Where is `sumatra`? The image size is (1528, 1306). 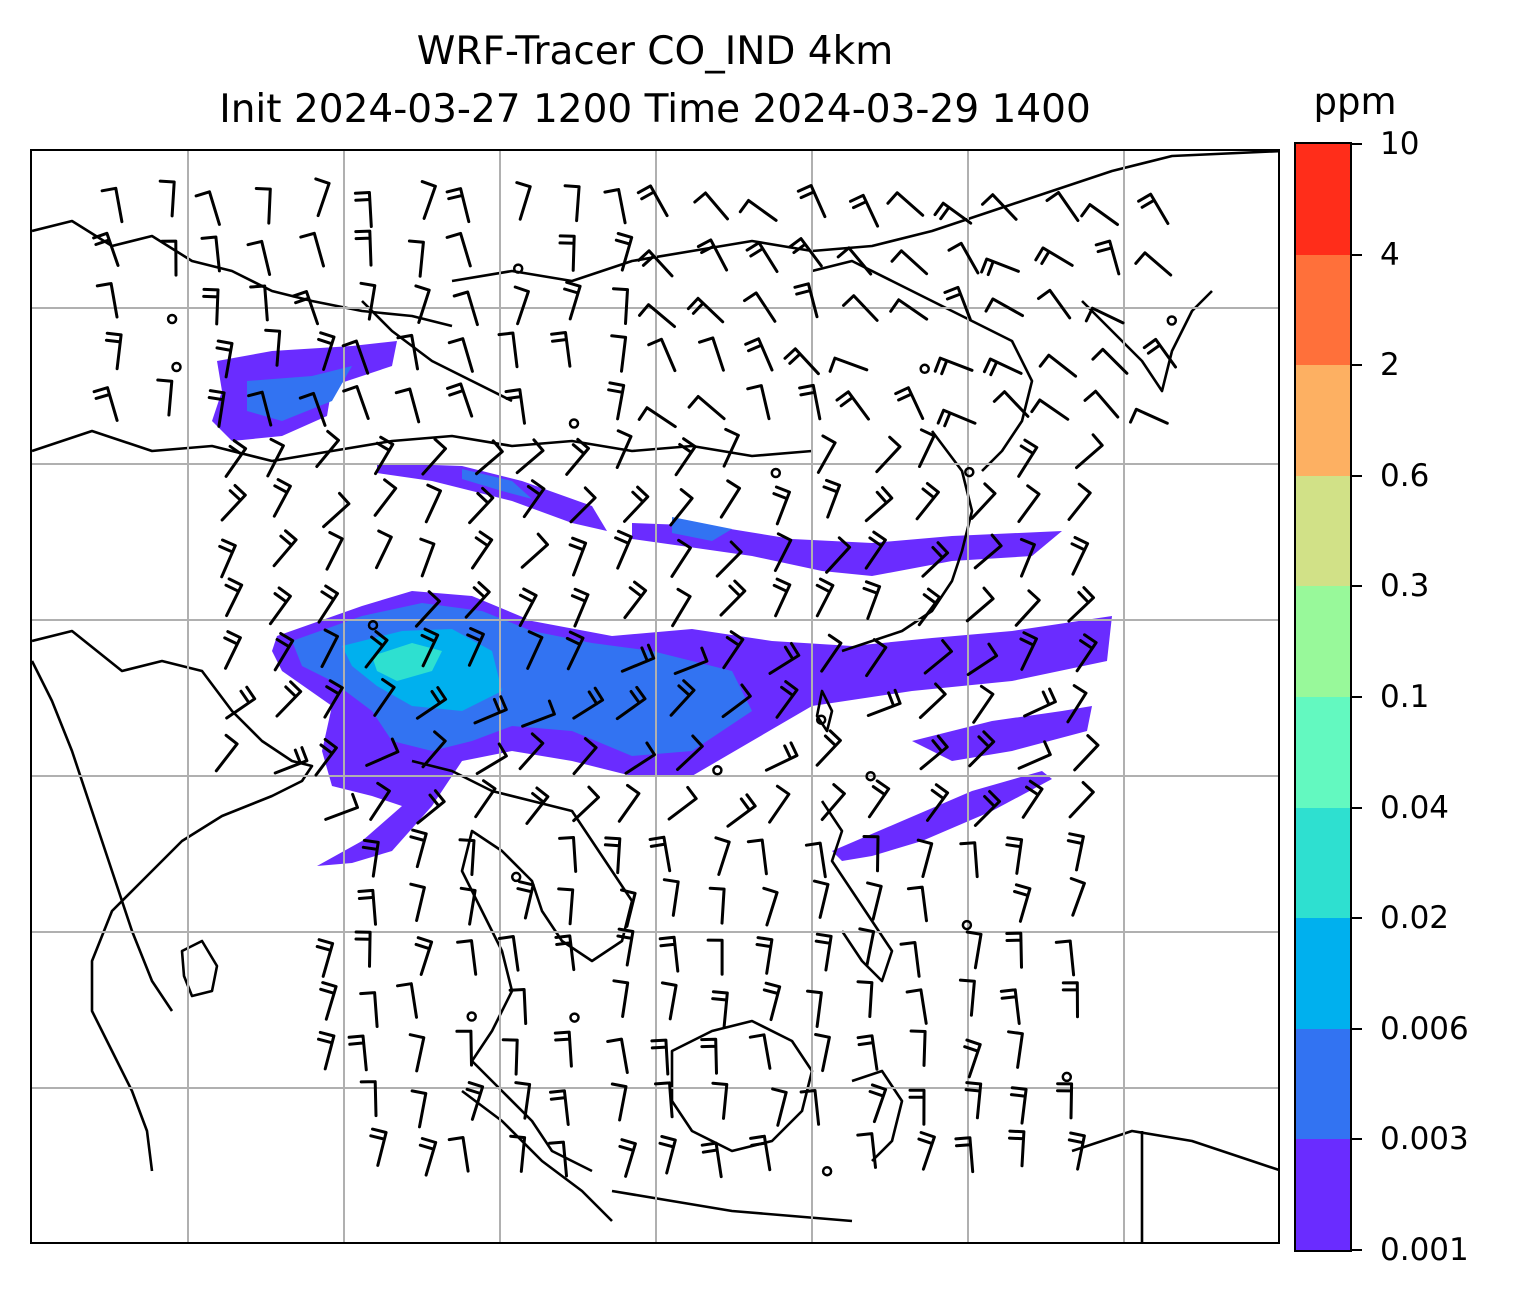
sumatra is located at coordinates (537, 1155).